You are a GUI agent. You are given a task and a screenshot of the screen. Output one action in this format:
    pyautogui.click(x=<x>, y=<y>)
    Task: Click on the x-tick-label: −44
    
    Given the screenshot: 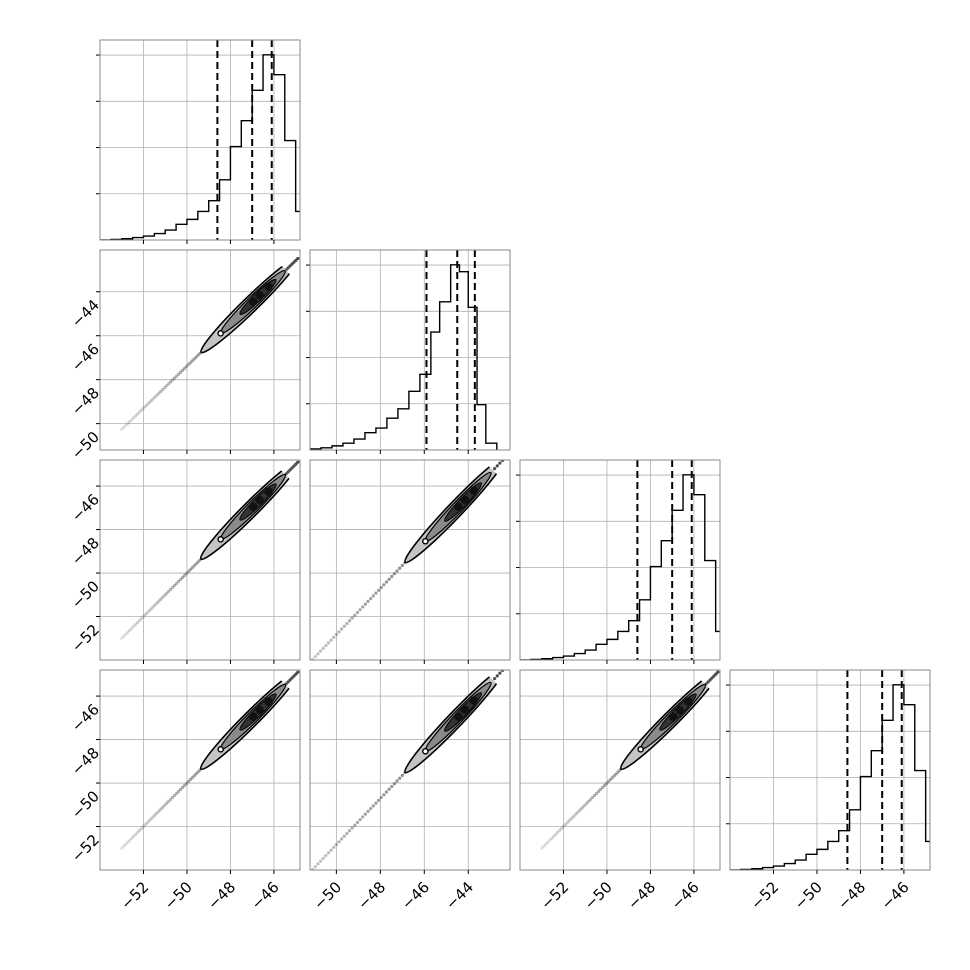 What is the action you would take?
    pyautogui.click(x=459, y=895)
    